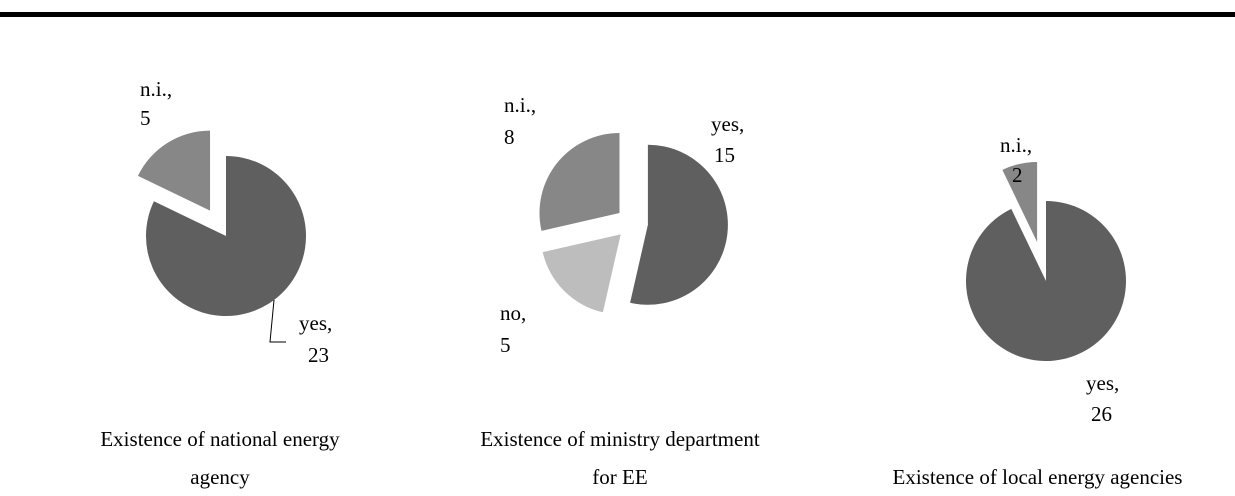  Describe the element at coordinates (1101, 414) in the screenshot. I see `data-label-yes-value: 26` at that location.